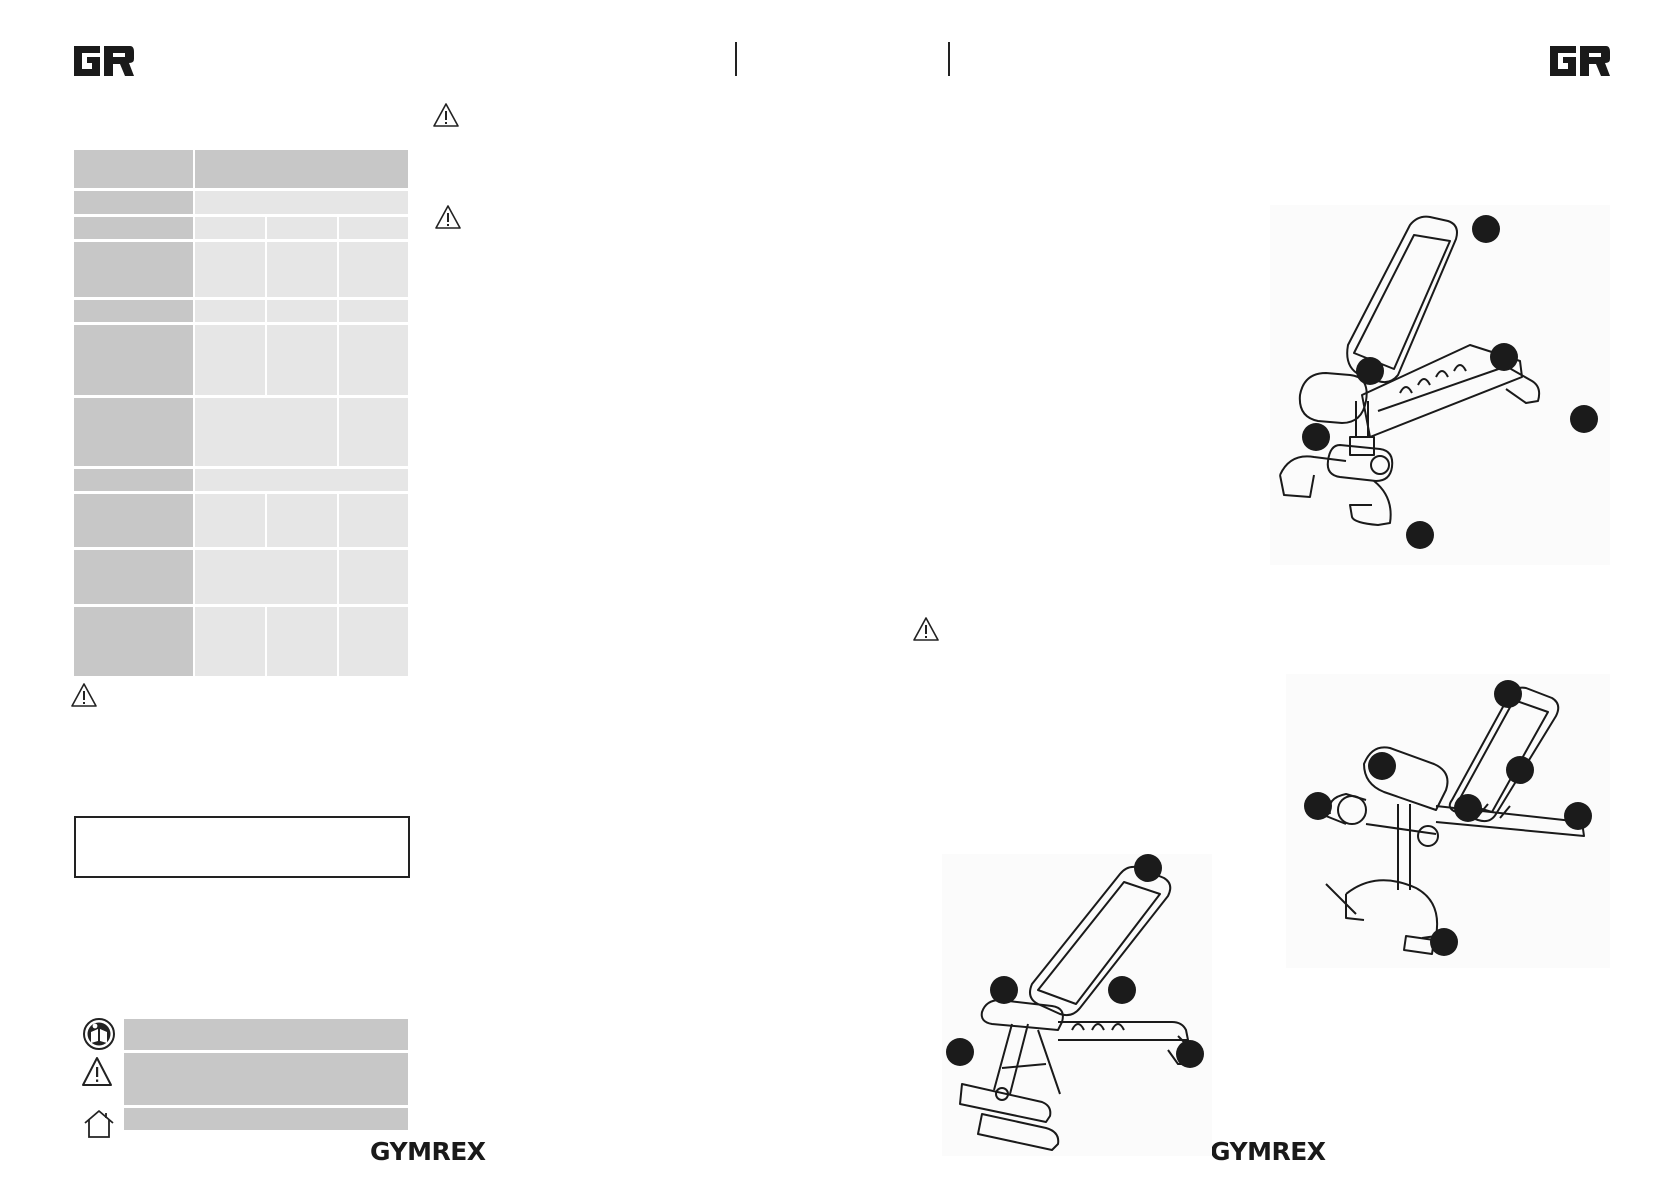 The width and height of the screenshot is (1678, 1191). I want to click on read-manual-icon, so click(99, 1034).